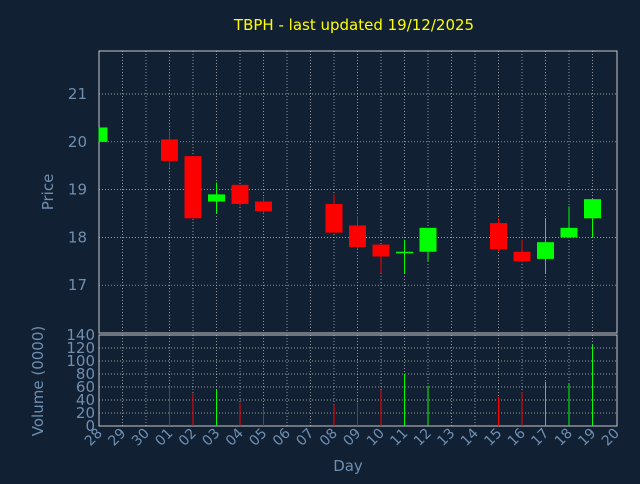 The image size is (640, 484). Describe the element at coordinates (77, 237) in the screenshot. I see `price-tick-label: 18` at that location.